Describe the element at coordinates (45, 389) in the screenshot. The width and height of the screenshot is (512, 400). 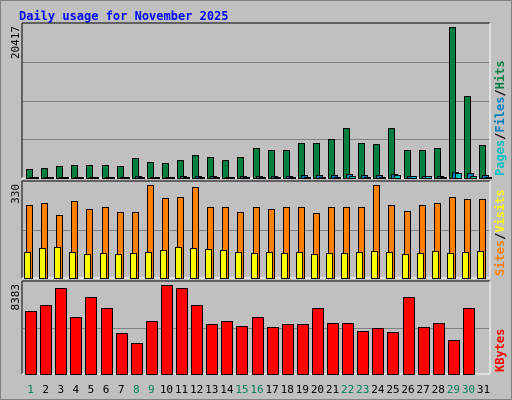
I see `day-label-2: 2` at that location.